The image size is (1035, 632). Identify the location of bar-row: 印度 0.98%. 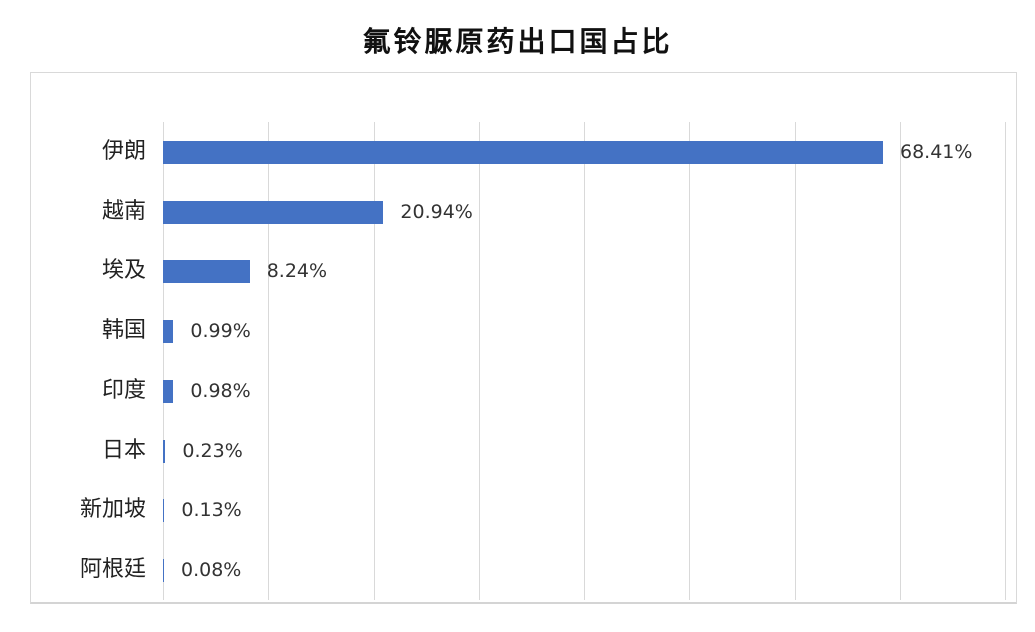
(553, 391).